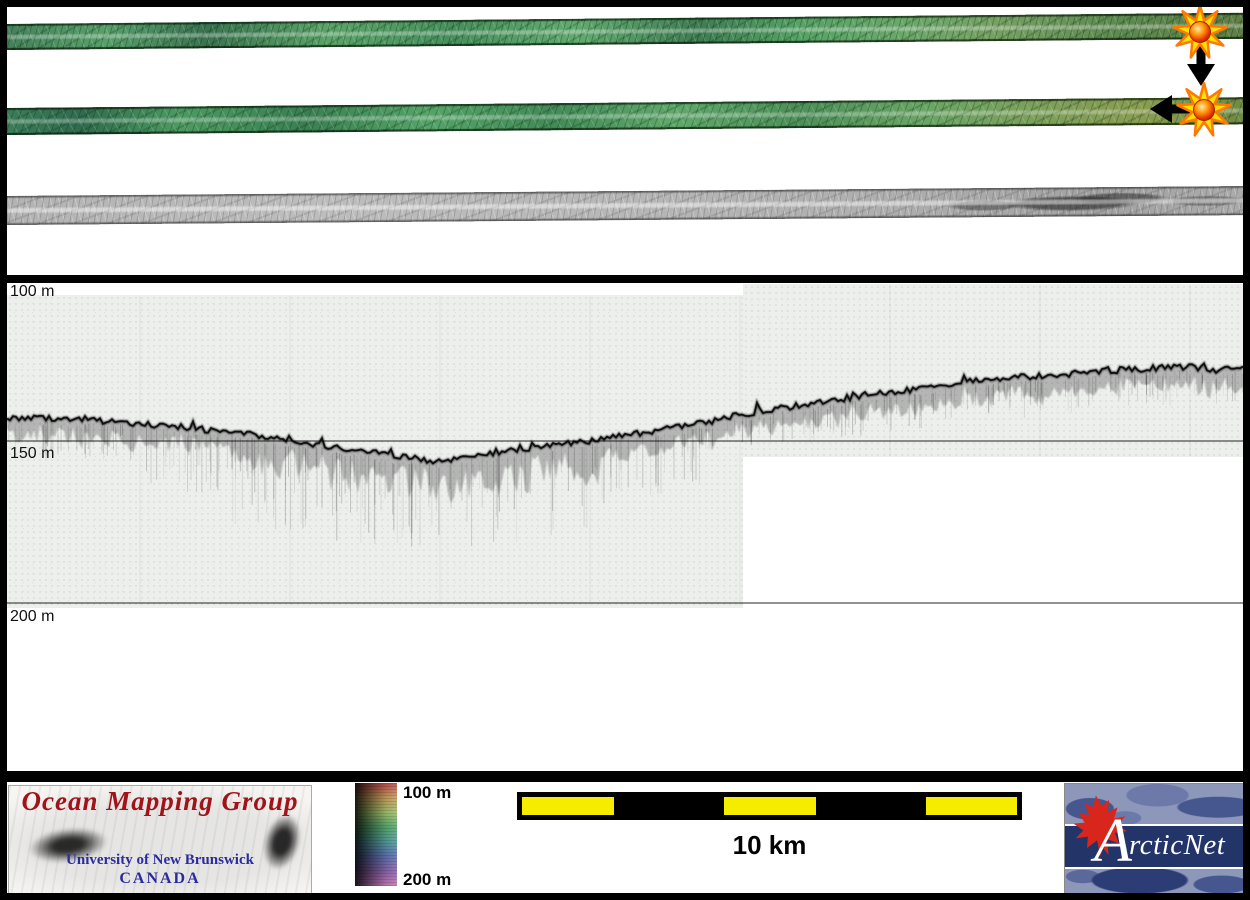 This screenshot has height=900, width=1250. I want to click on track-join-marker-down, so click(1200, 44).